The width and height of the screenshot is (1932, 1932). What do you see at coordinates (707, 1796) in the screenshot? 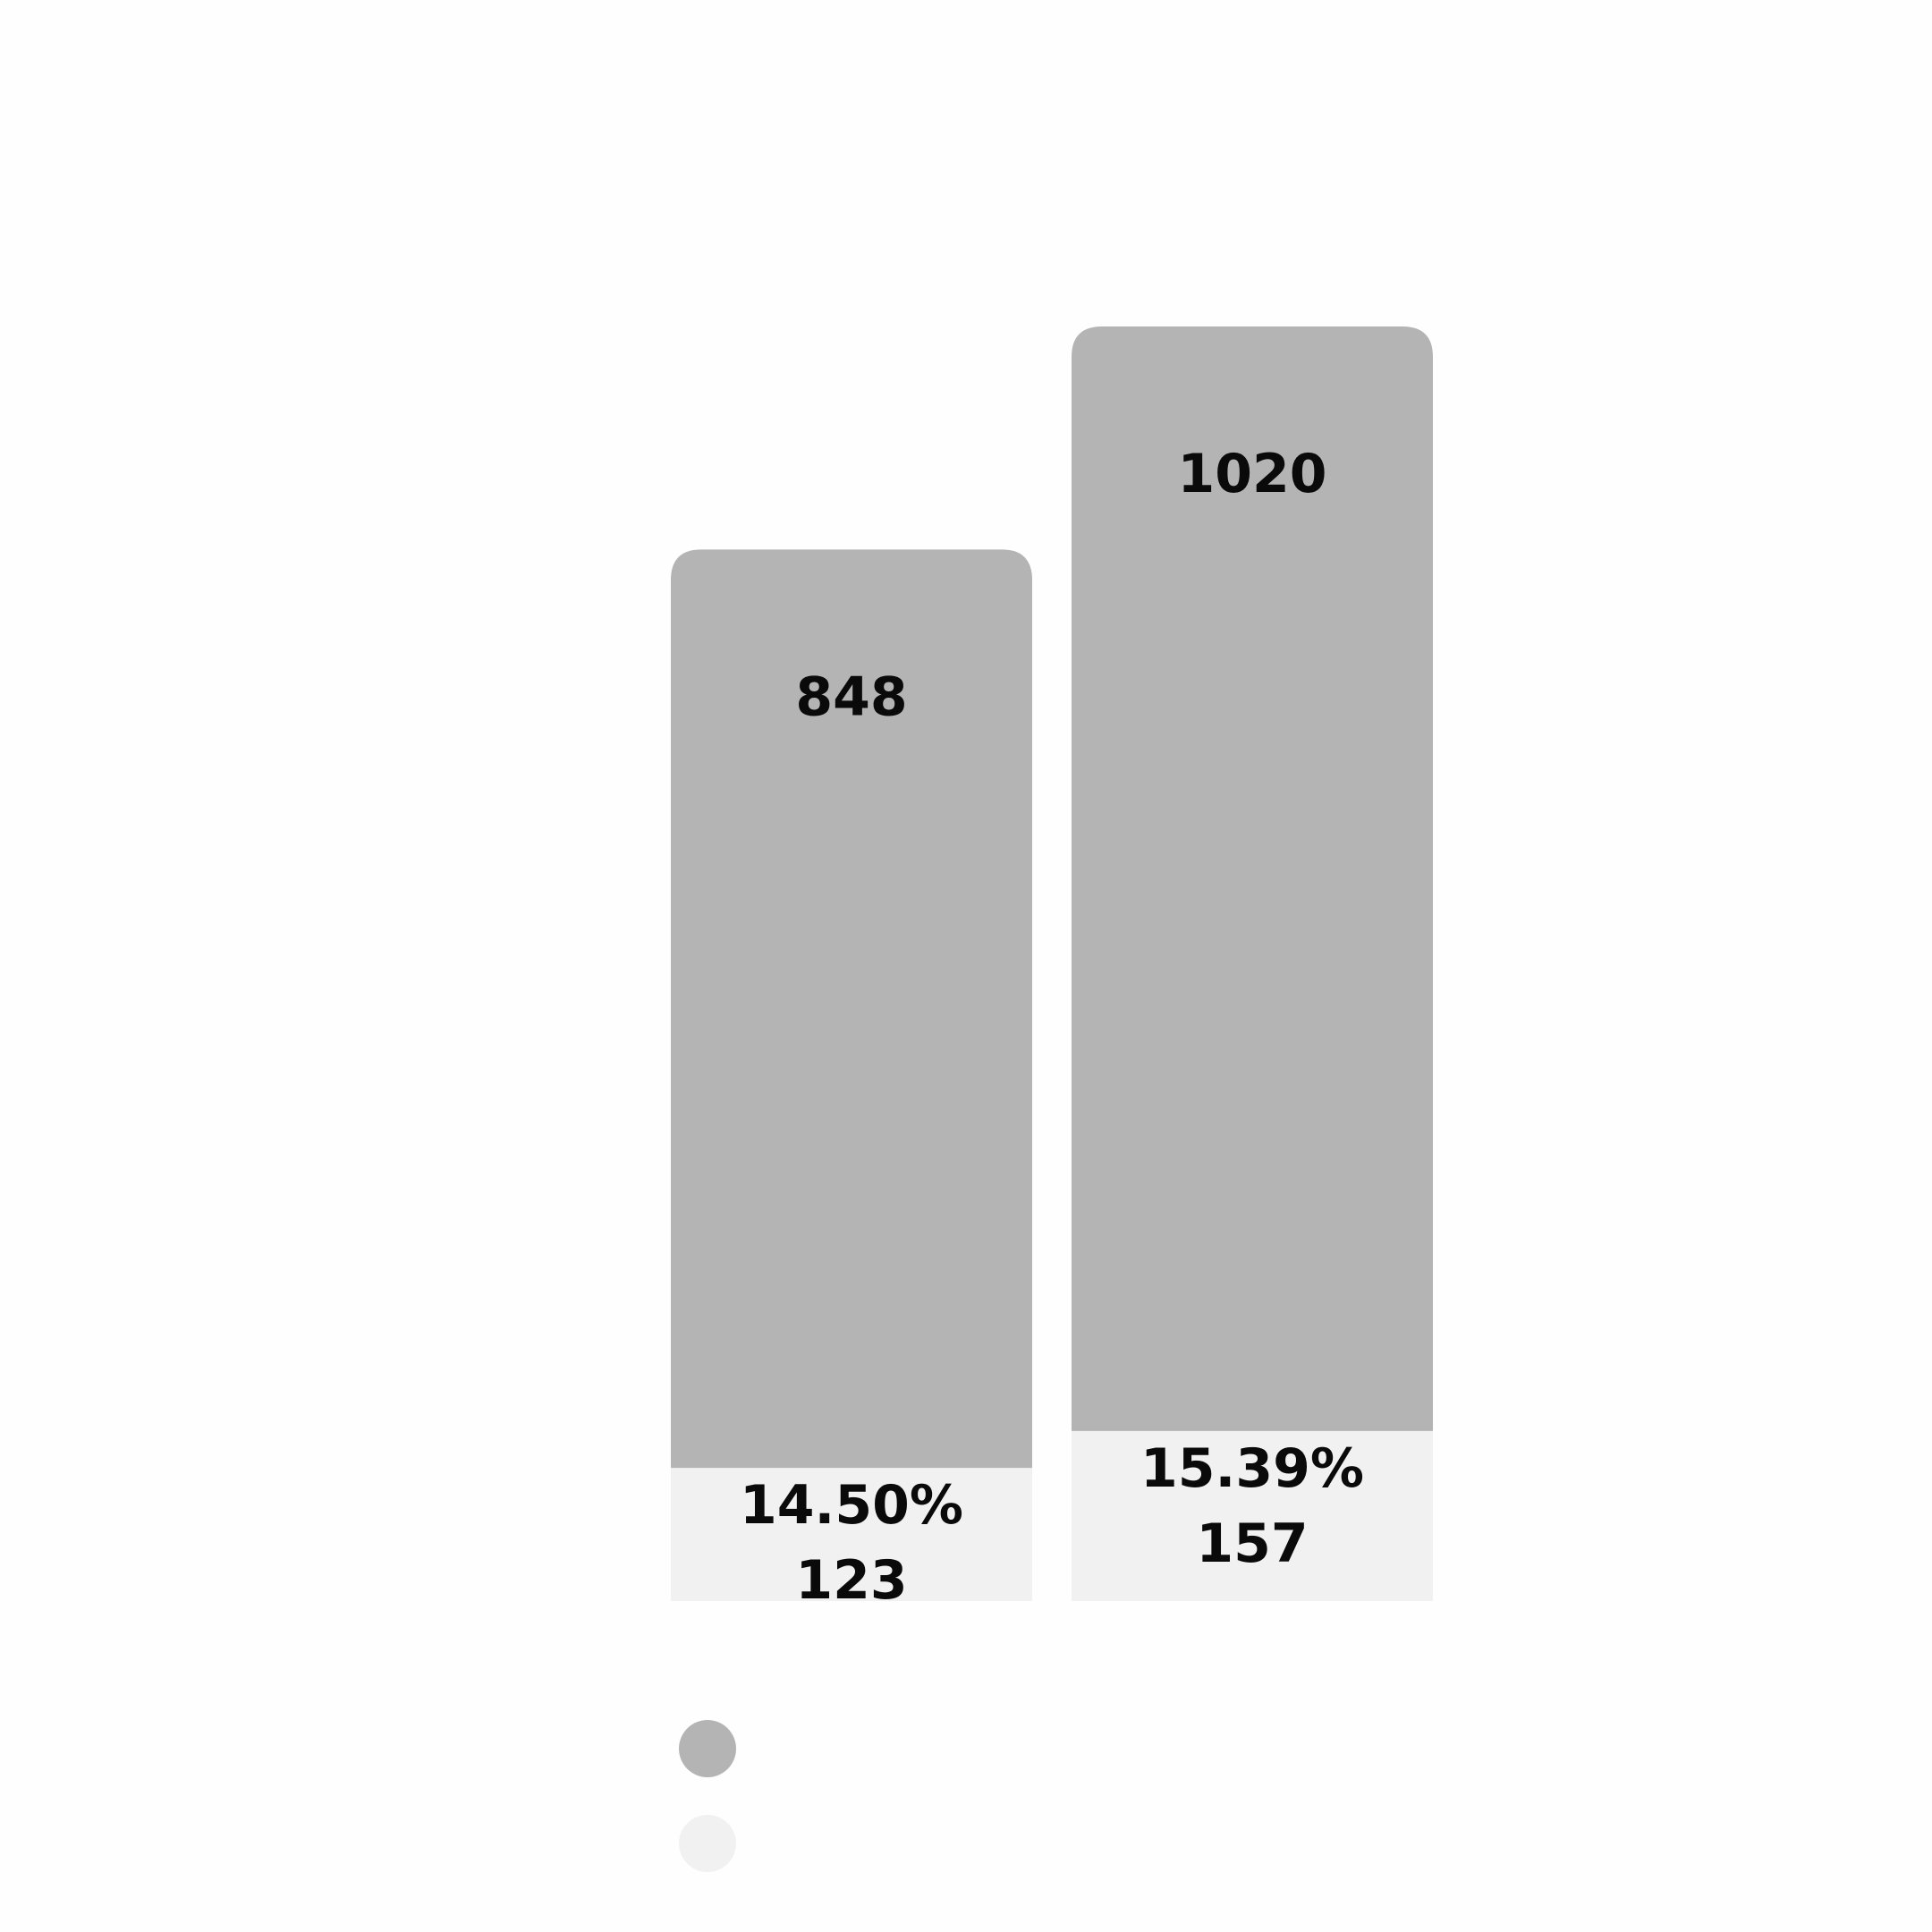
I see `legend` at bounding box center [707, 1796].